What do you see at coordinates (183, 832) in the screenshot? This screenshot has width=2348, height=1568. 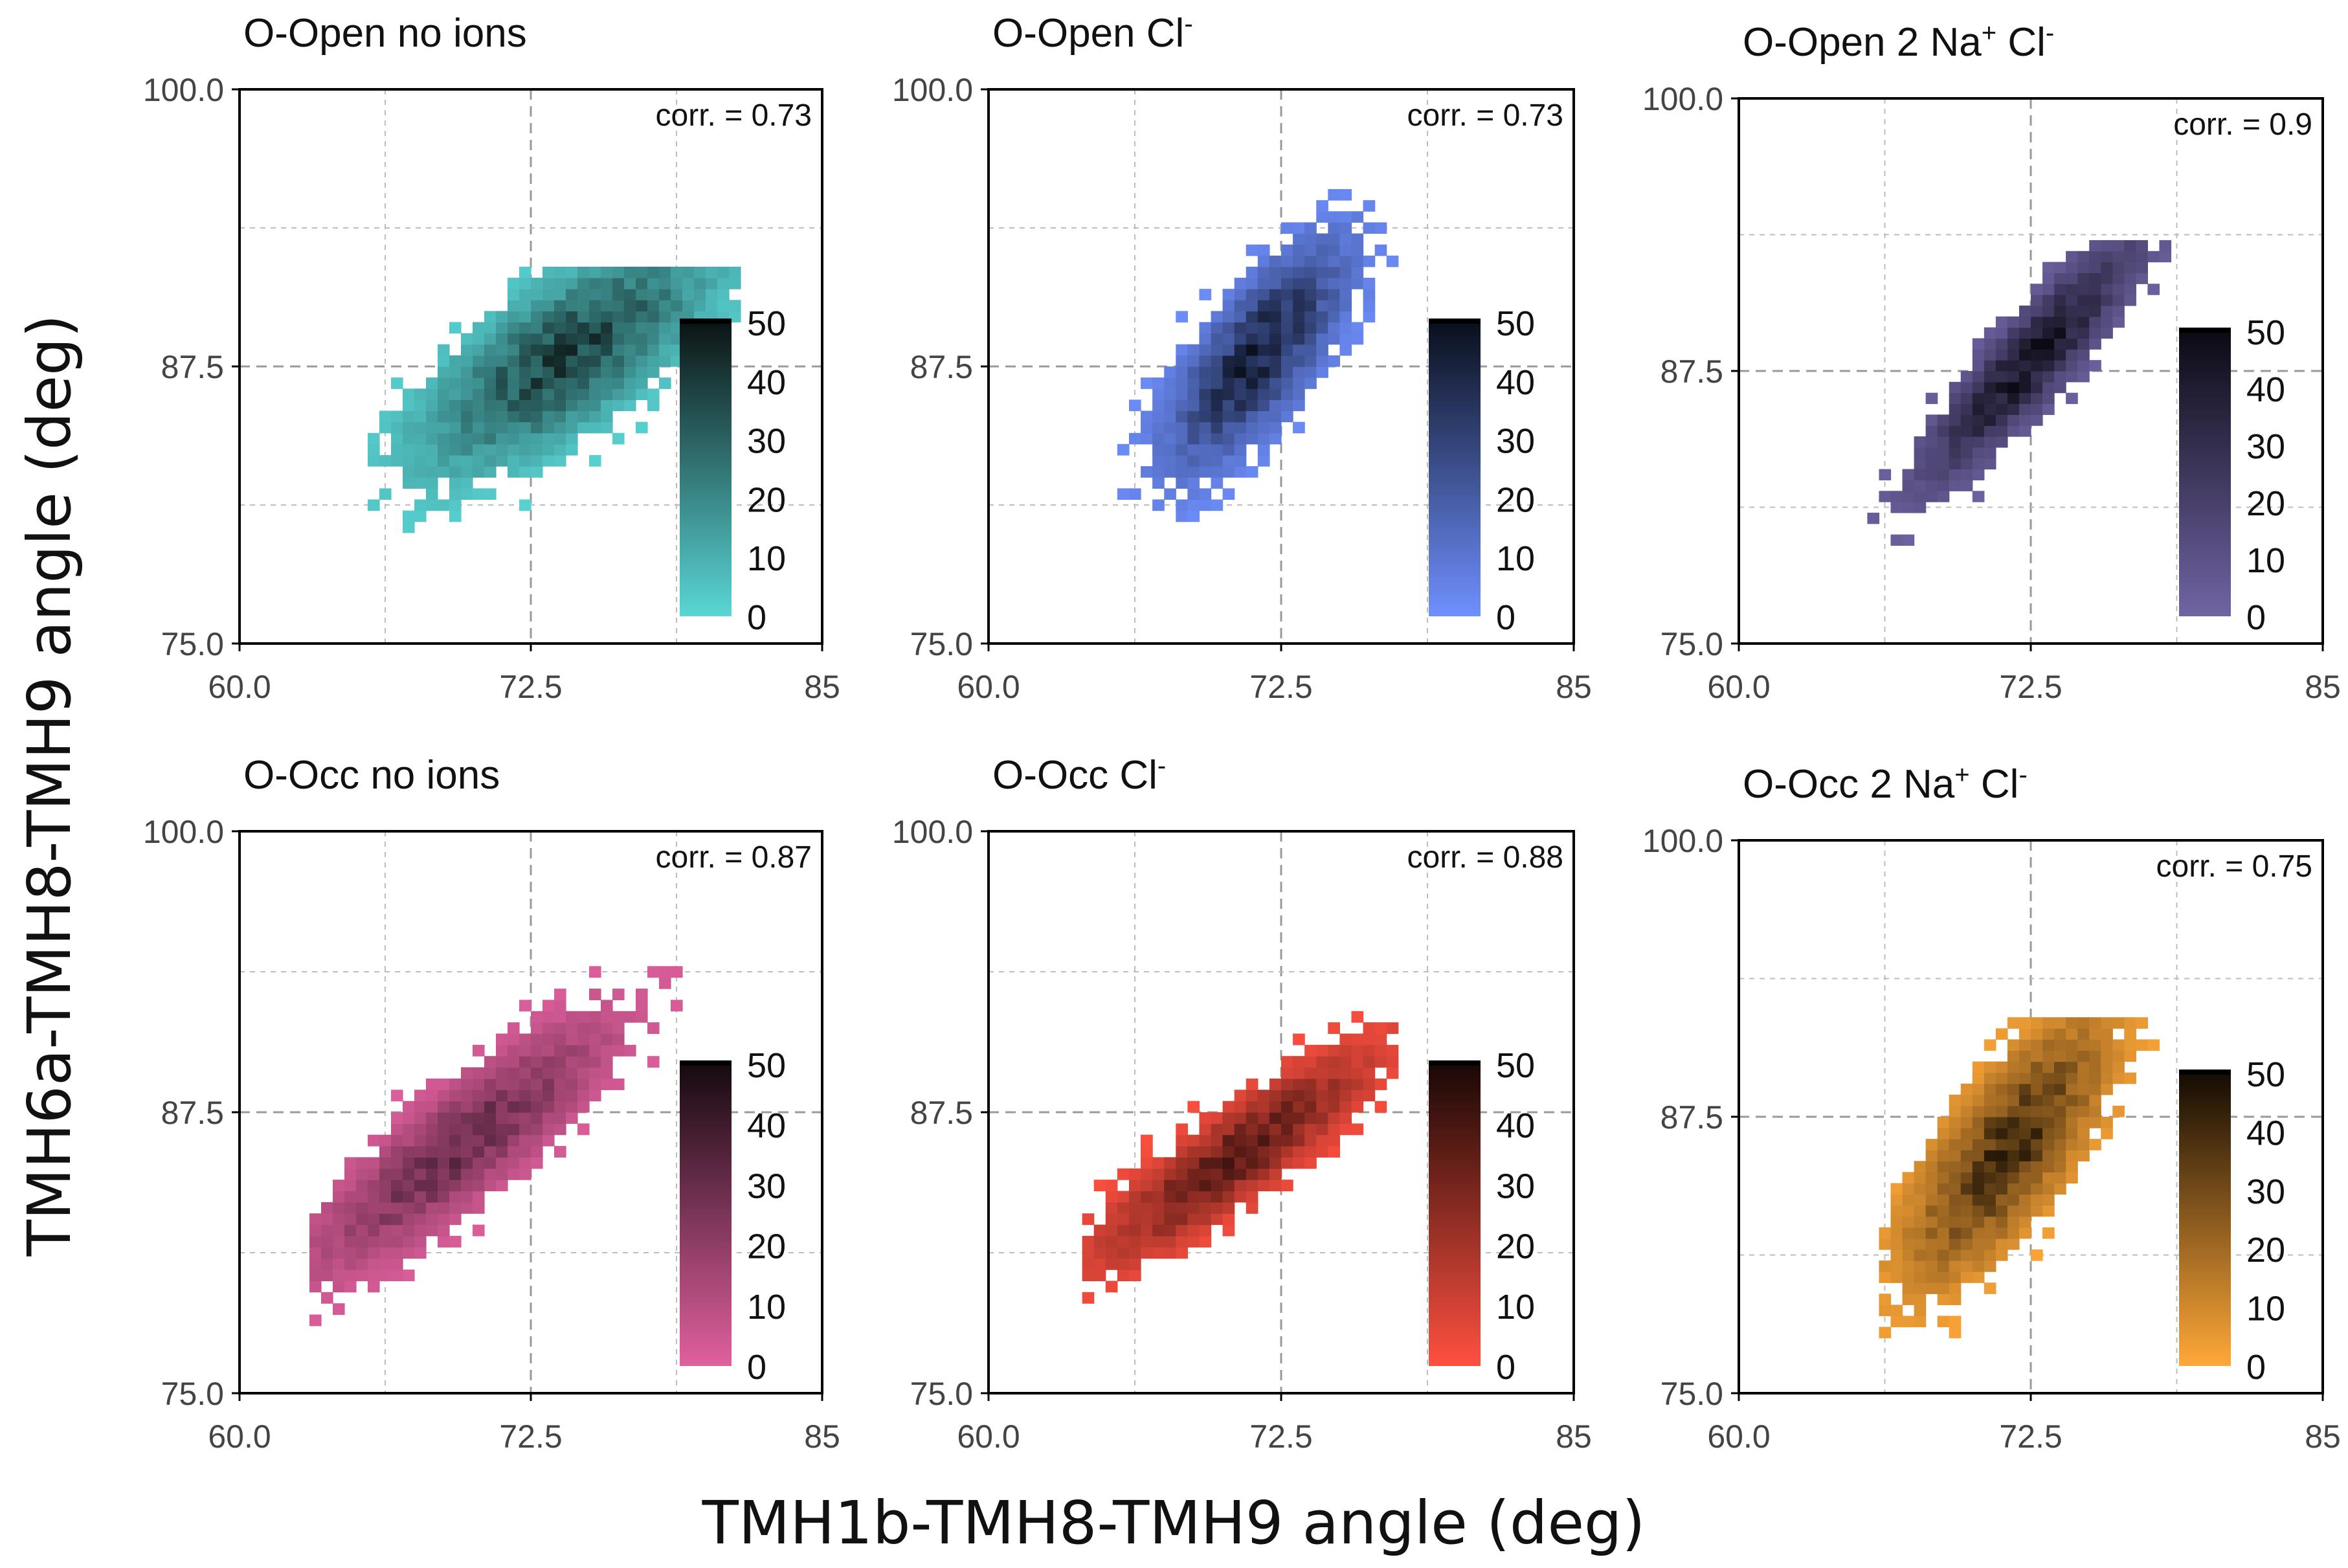 I see `y-tick-label: 100.0` at bounding box center [183, 832].